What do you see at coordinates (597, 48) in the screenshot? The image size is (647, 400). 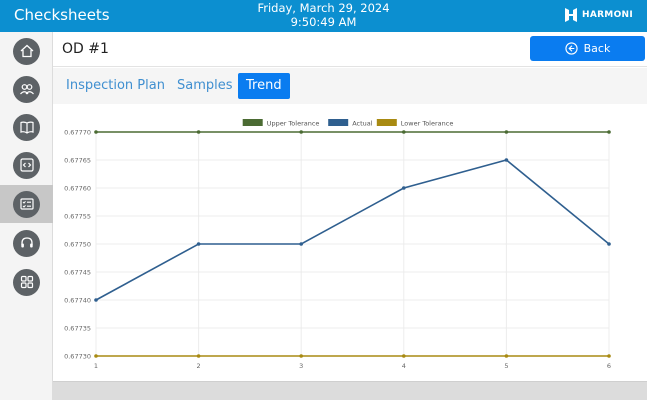 I see `back-label: Back` at bounding box center [597, 48].